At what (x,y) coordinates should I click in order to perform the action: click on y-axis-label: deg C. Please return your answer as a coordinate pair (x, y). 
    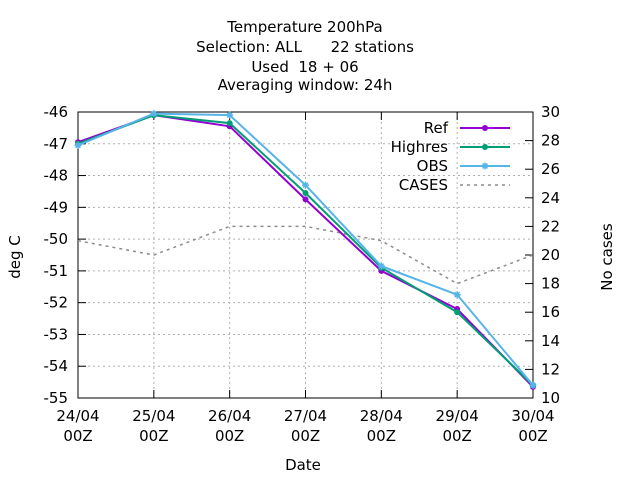
    Looking at the image, I should click on (15, 257).